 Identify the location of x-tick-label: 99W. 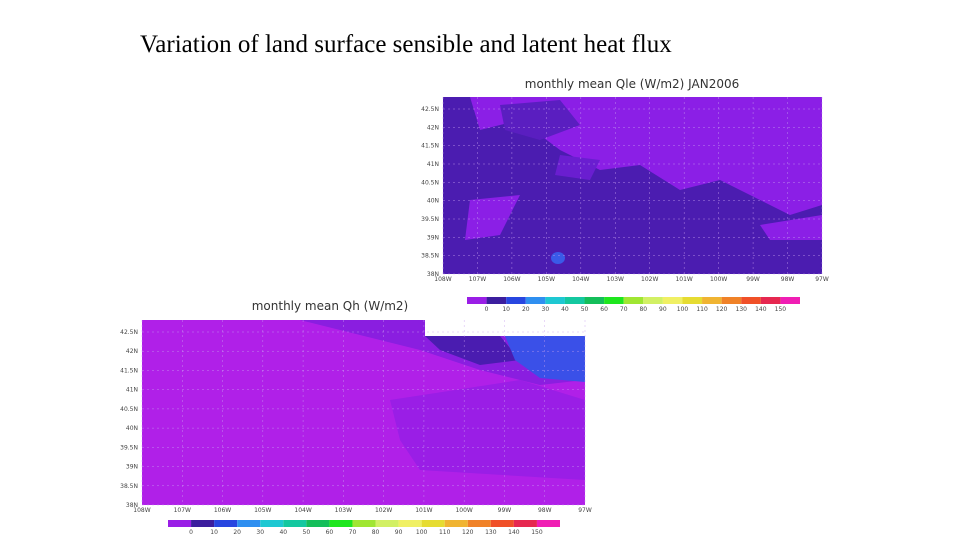
(505, 510).